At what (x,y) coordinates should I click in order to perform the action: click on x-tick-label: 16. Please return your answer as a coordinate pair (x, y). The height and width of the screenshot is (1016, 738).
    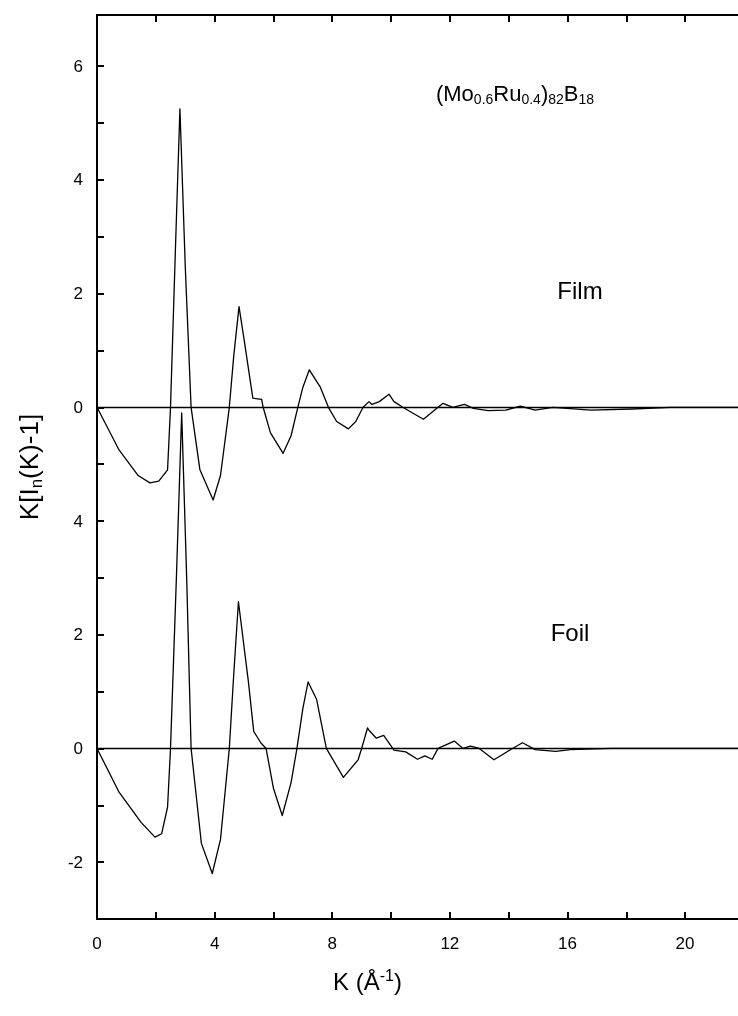
    Looking at the image, I should click on (567, 943).